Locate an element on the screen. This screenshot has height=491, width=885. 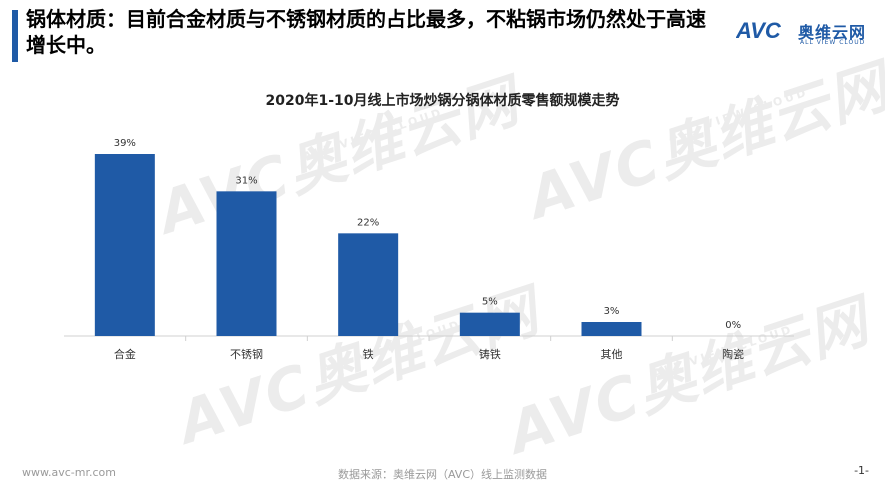
svg-text: AVC is located at coordinates (759, 30).